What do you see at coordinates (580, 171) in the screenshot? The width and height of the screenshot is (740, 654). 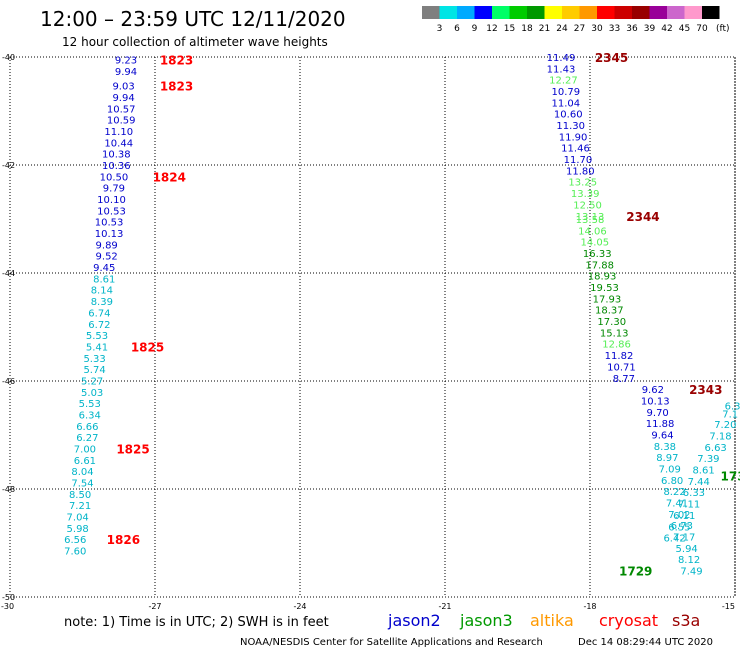 I see `wave-height-value: 11.80` at bounding box center [580, 171].